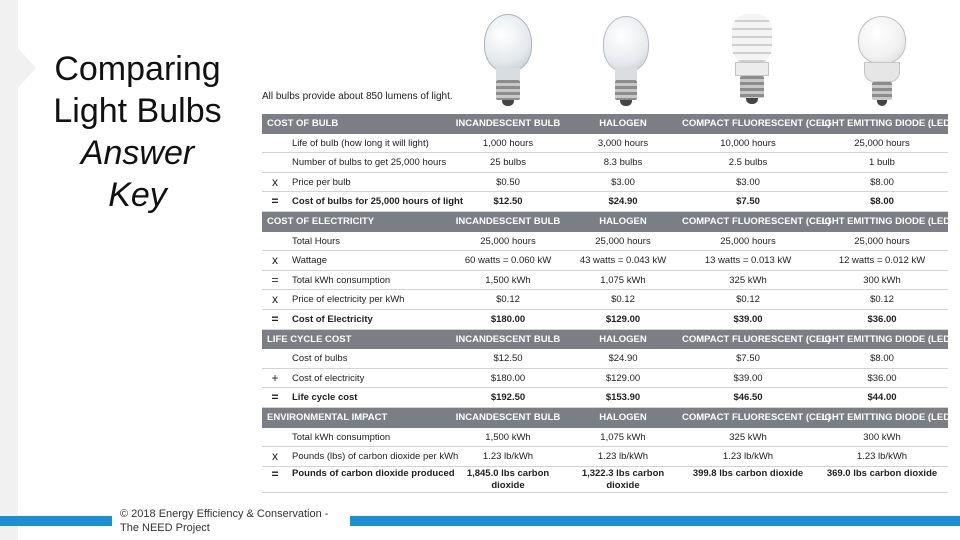 This screenshot has width=960, height=540. What do you see at coordinates (508, 378) in the screenshot?
I see `table-cell: $180.00` at bounding box center [508, 378].